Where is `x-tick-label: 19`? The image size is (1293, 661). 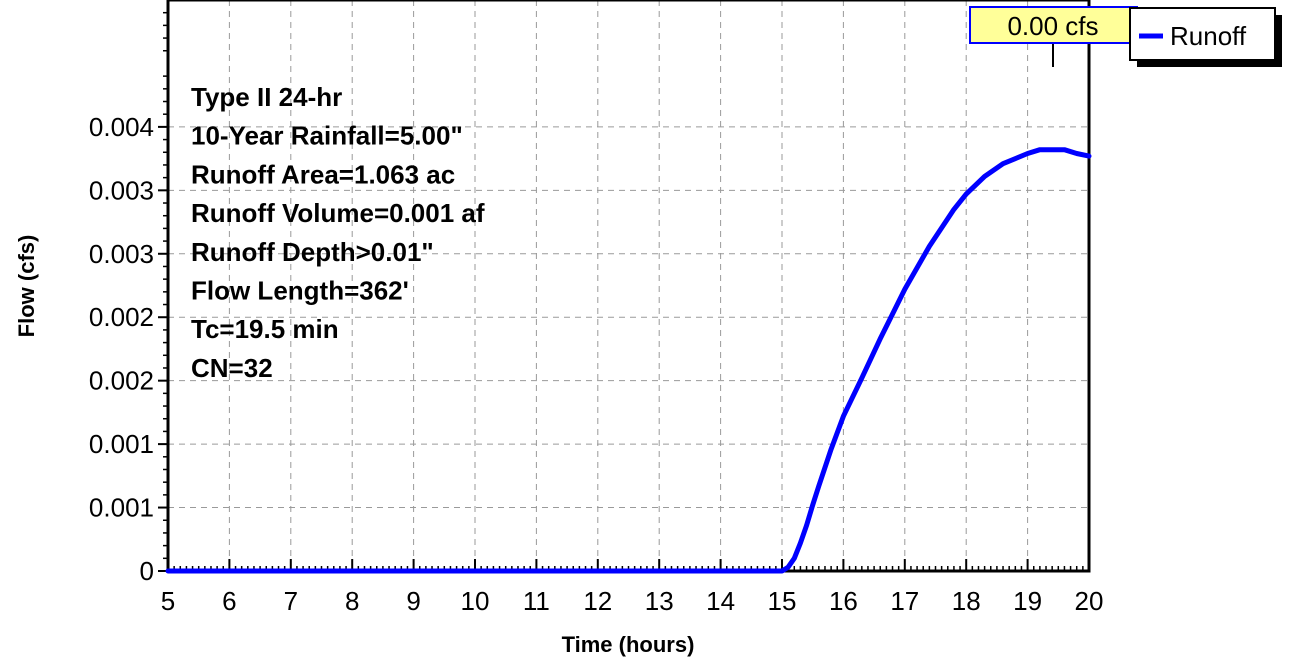
x-tick-label: 19 is located at coordinates (1027, 601).